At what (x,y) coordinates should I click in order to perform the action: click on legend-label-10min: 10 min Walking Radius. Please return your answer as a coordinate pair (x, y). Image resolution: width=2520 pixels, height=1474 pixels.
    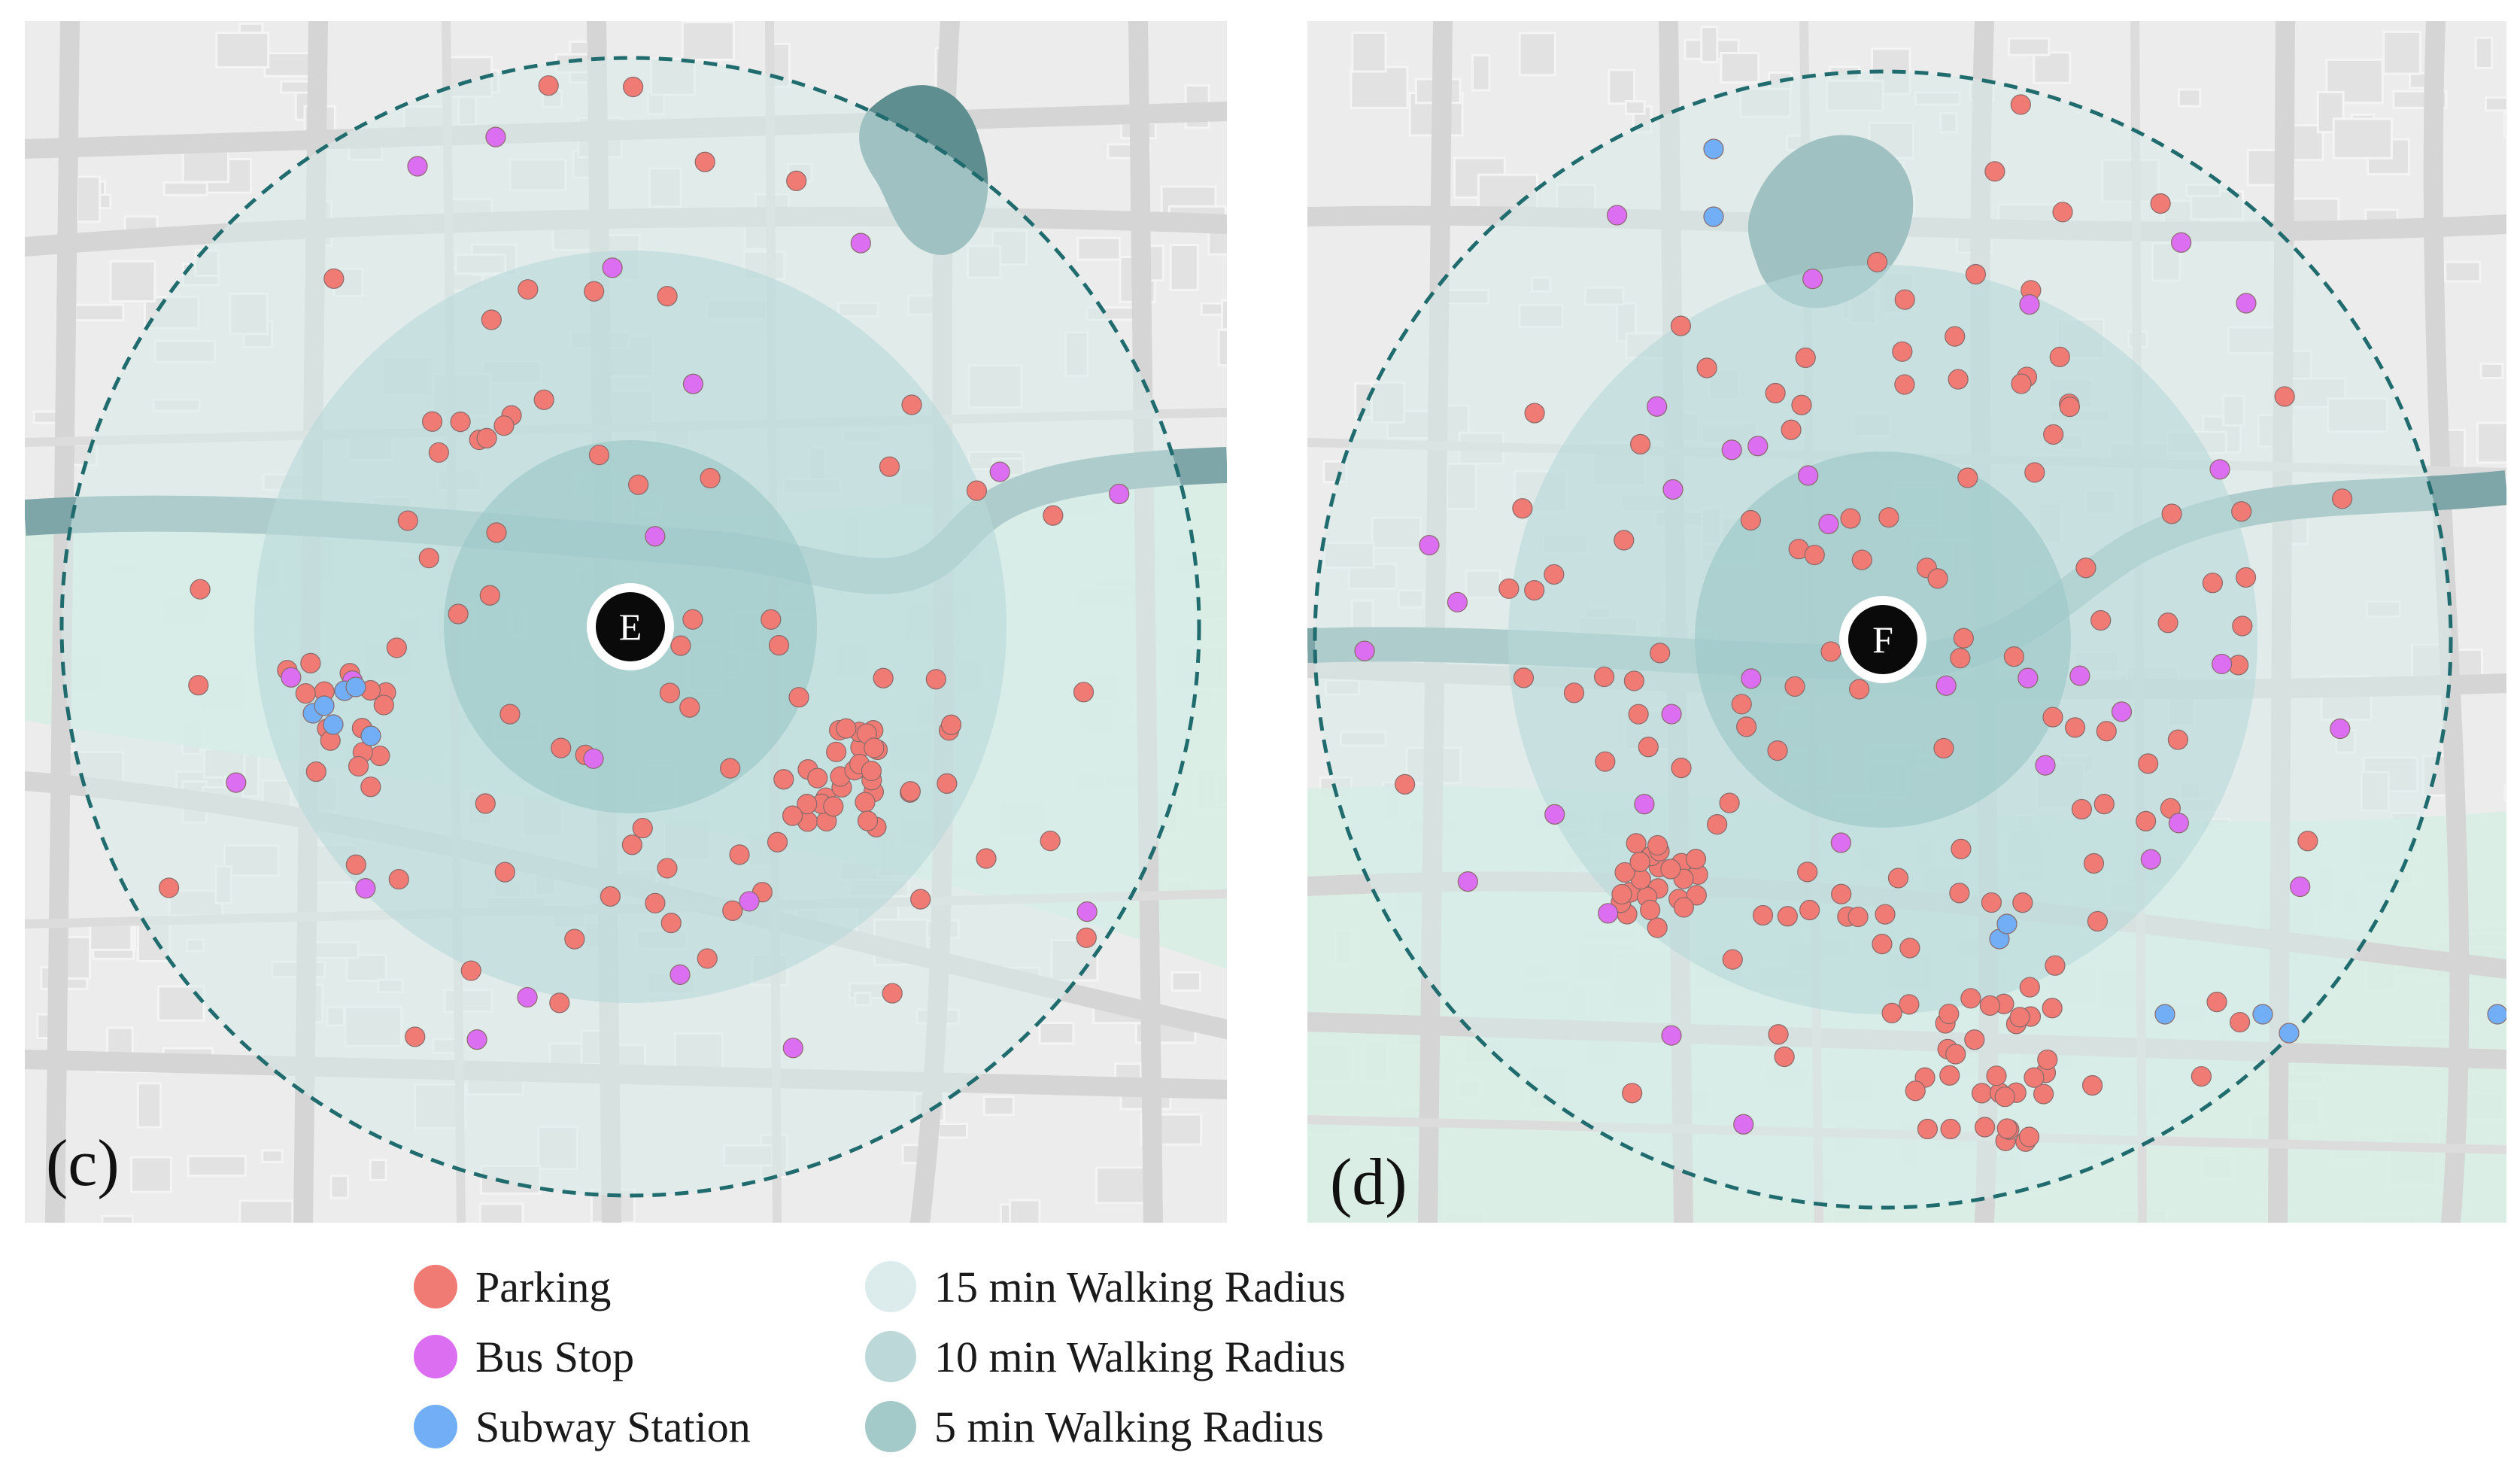
    Looking at the image, I should click on (1140, 1356).